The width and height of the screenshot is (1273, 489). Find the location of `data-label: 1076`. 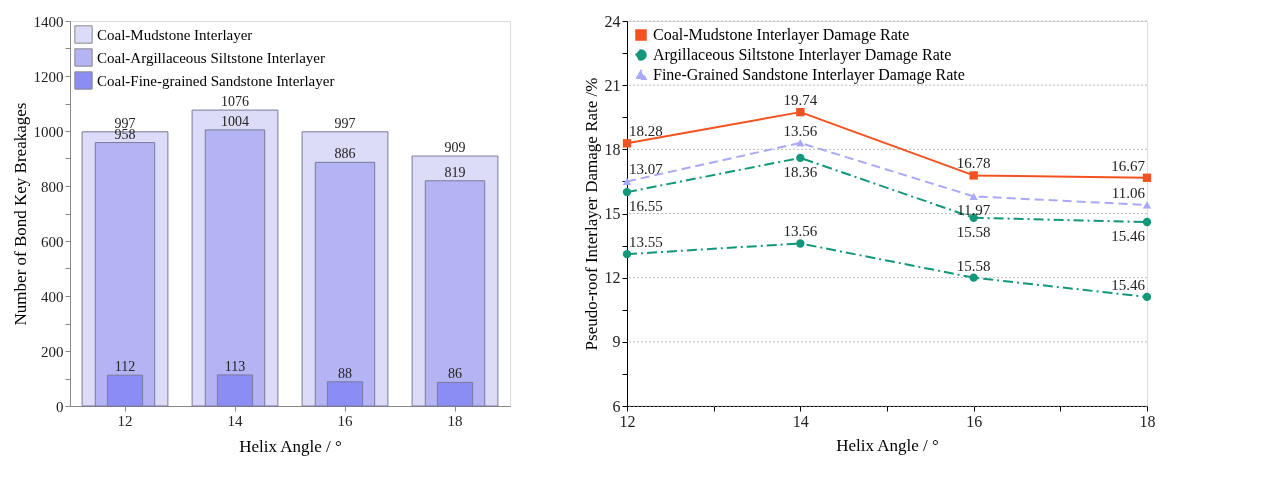

data-label: 1076 is located at coordinates (235, 102).